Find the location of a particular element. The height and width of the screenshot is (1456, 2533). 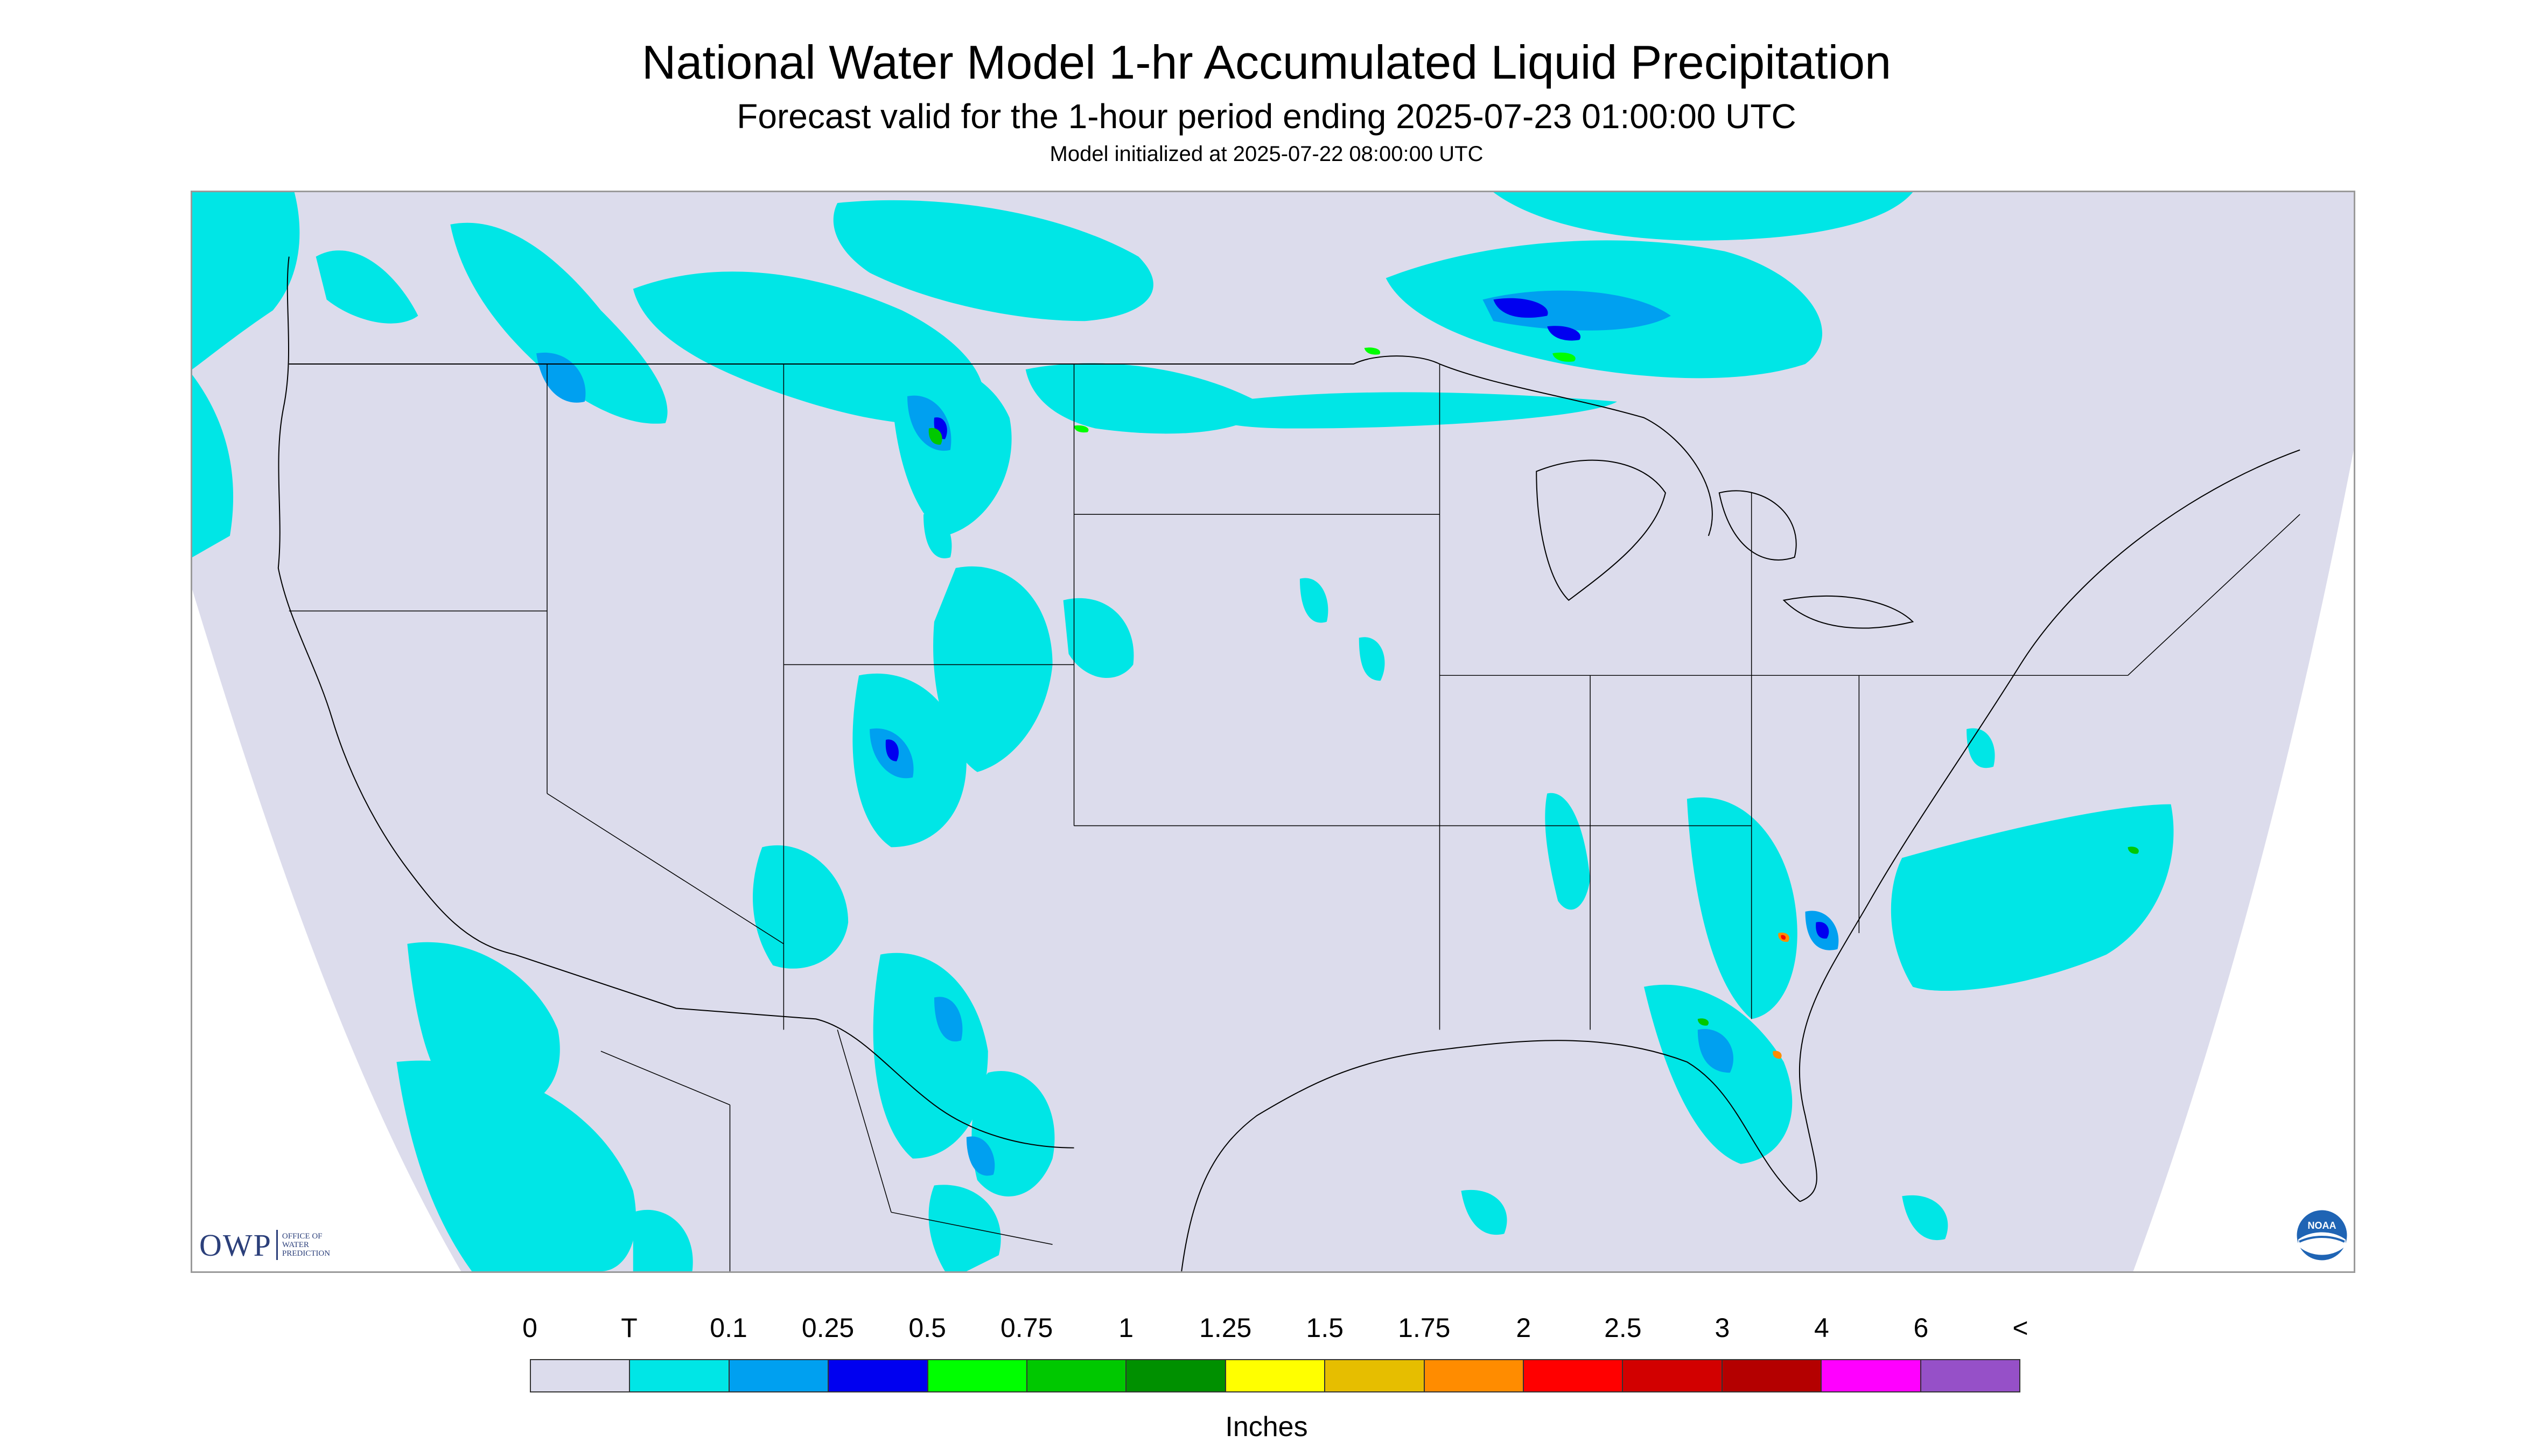

noaa-logo: NOAA is located at coordinates (2322, 1235).